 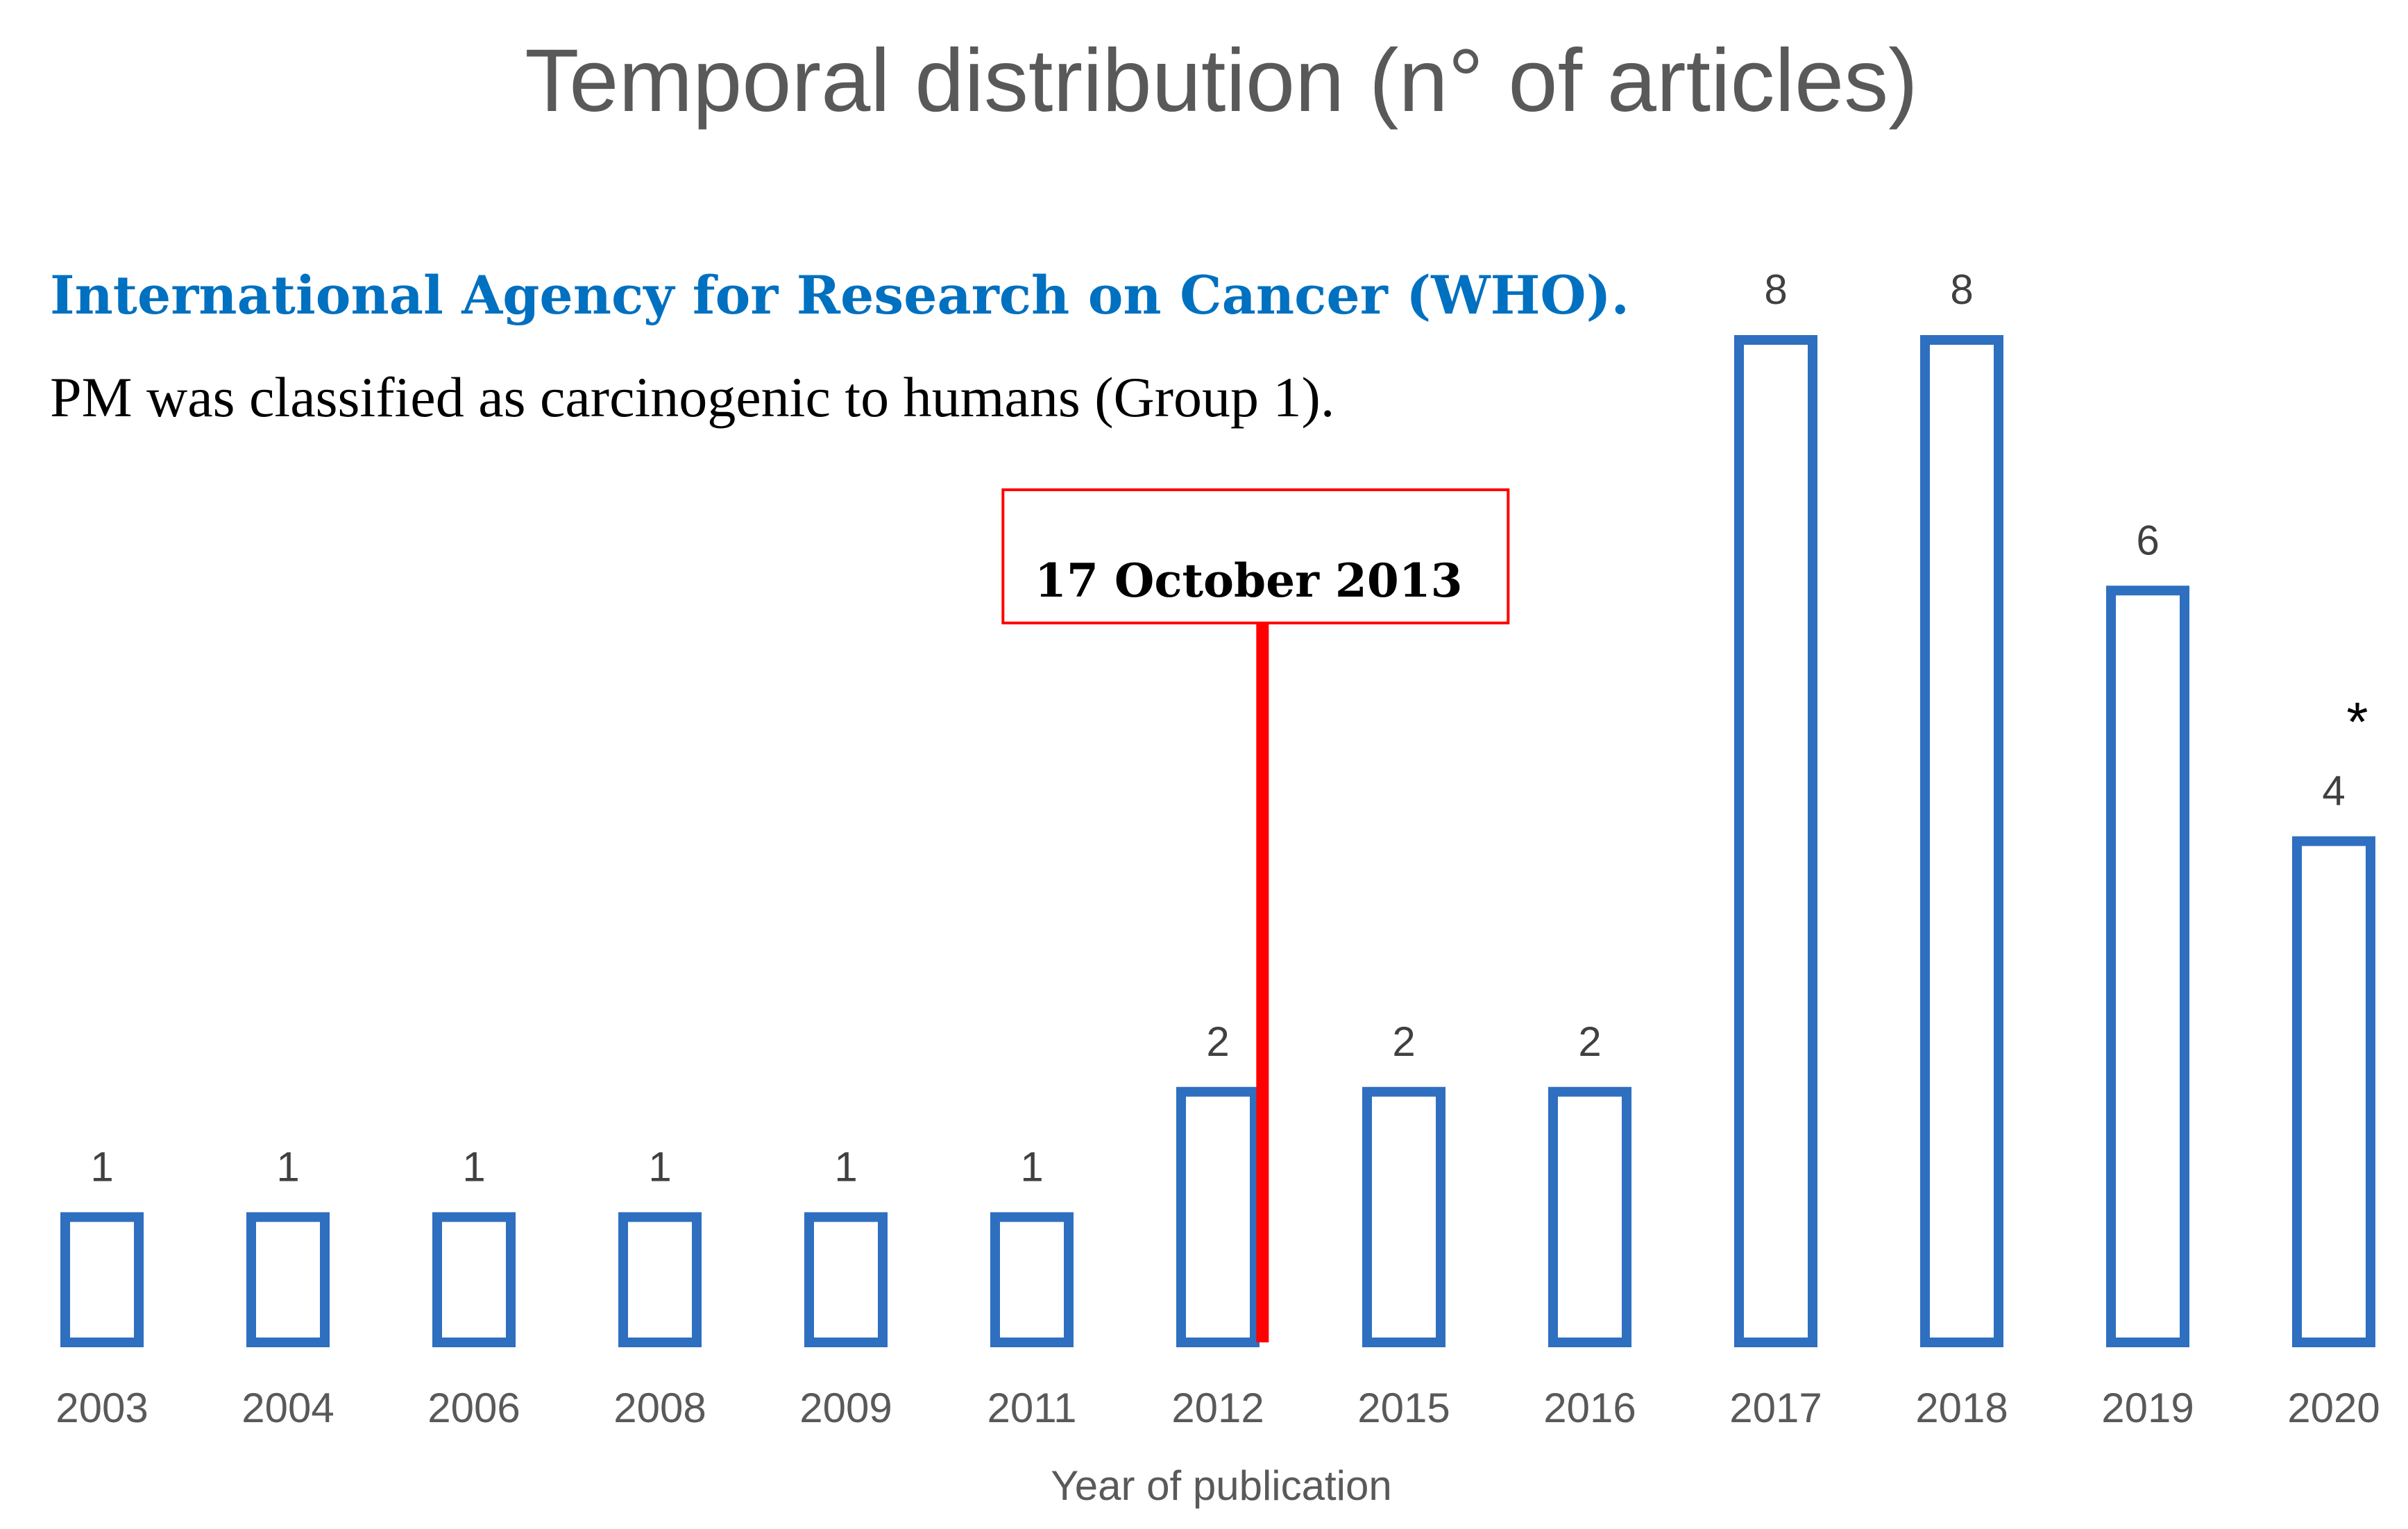 What do you see at coordinates (473, 1408) in the screenshot?
I see `tick-label-2006: 2006` at bounding box center [473, 1408].